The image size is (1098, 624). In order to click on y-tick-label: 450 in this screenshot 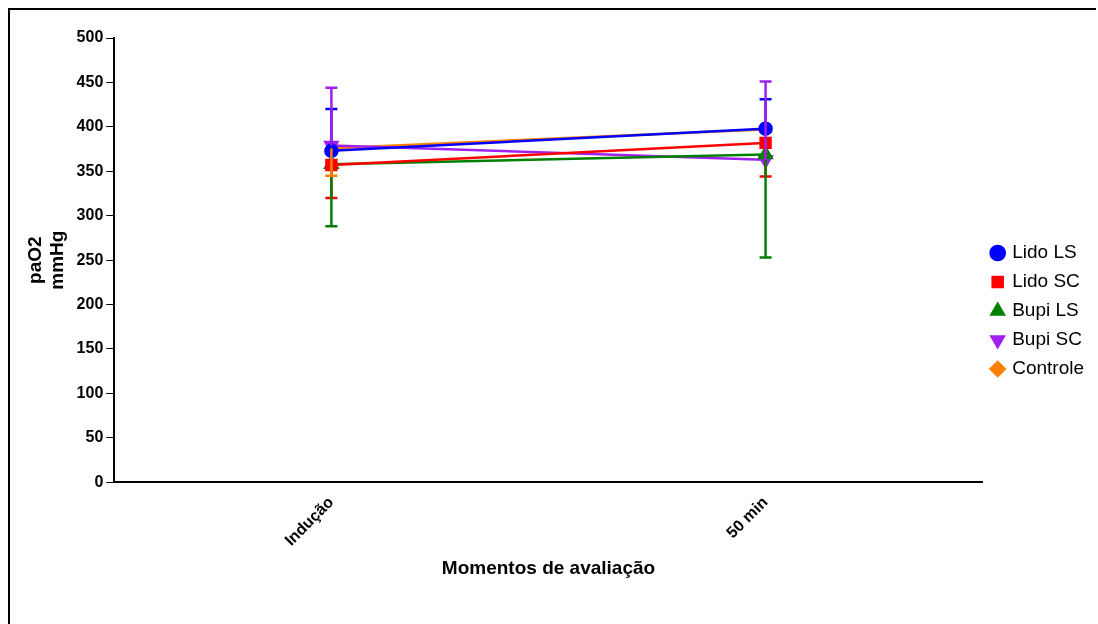, I will do `click(90, 81)`.